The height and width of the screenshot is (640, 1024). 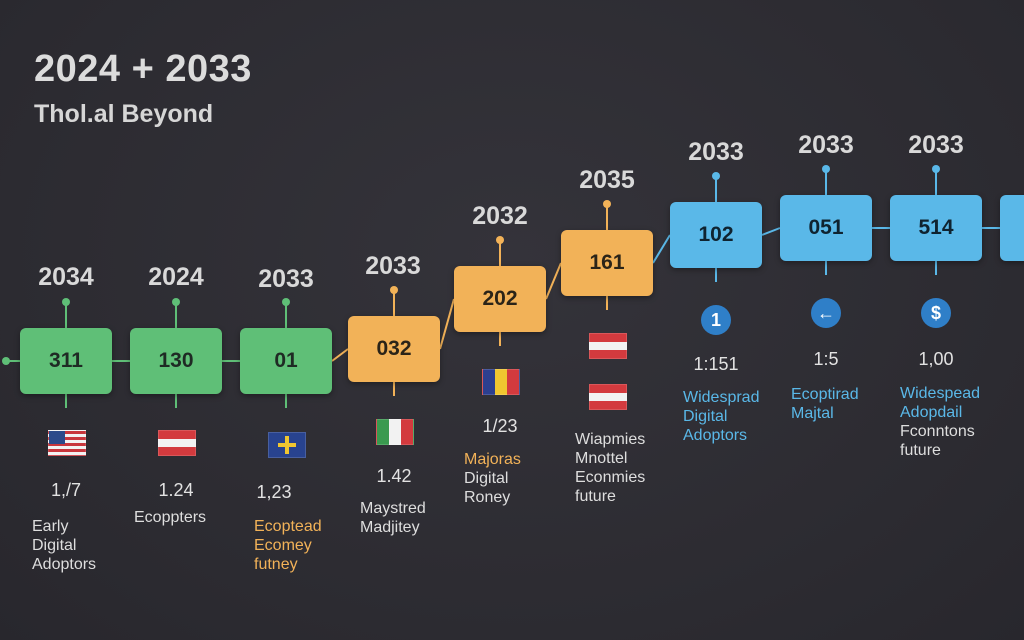 What do you see at coordinates (176, 490) in the screenshot?
I see `node-stat: 1.24` at bounding box center [176, 490].